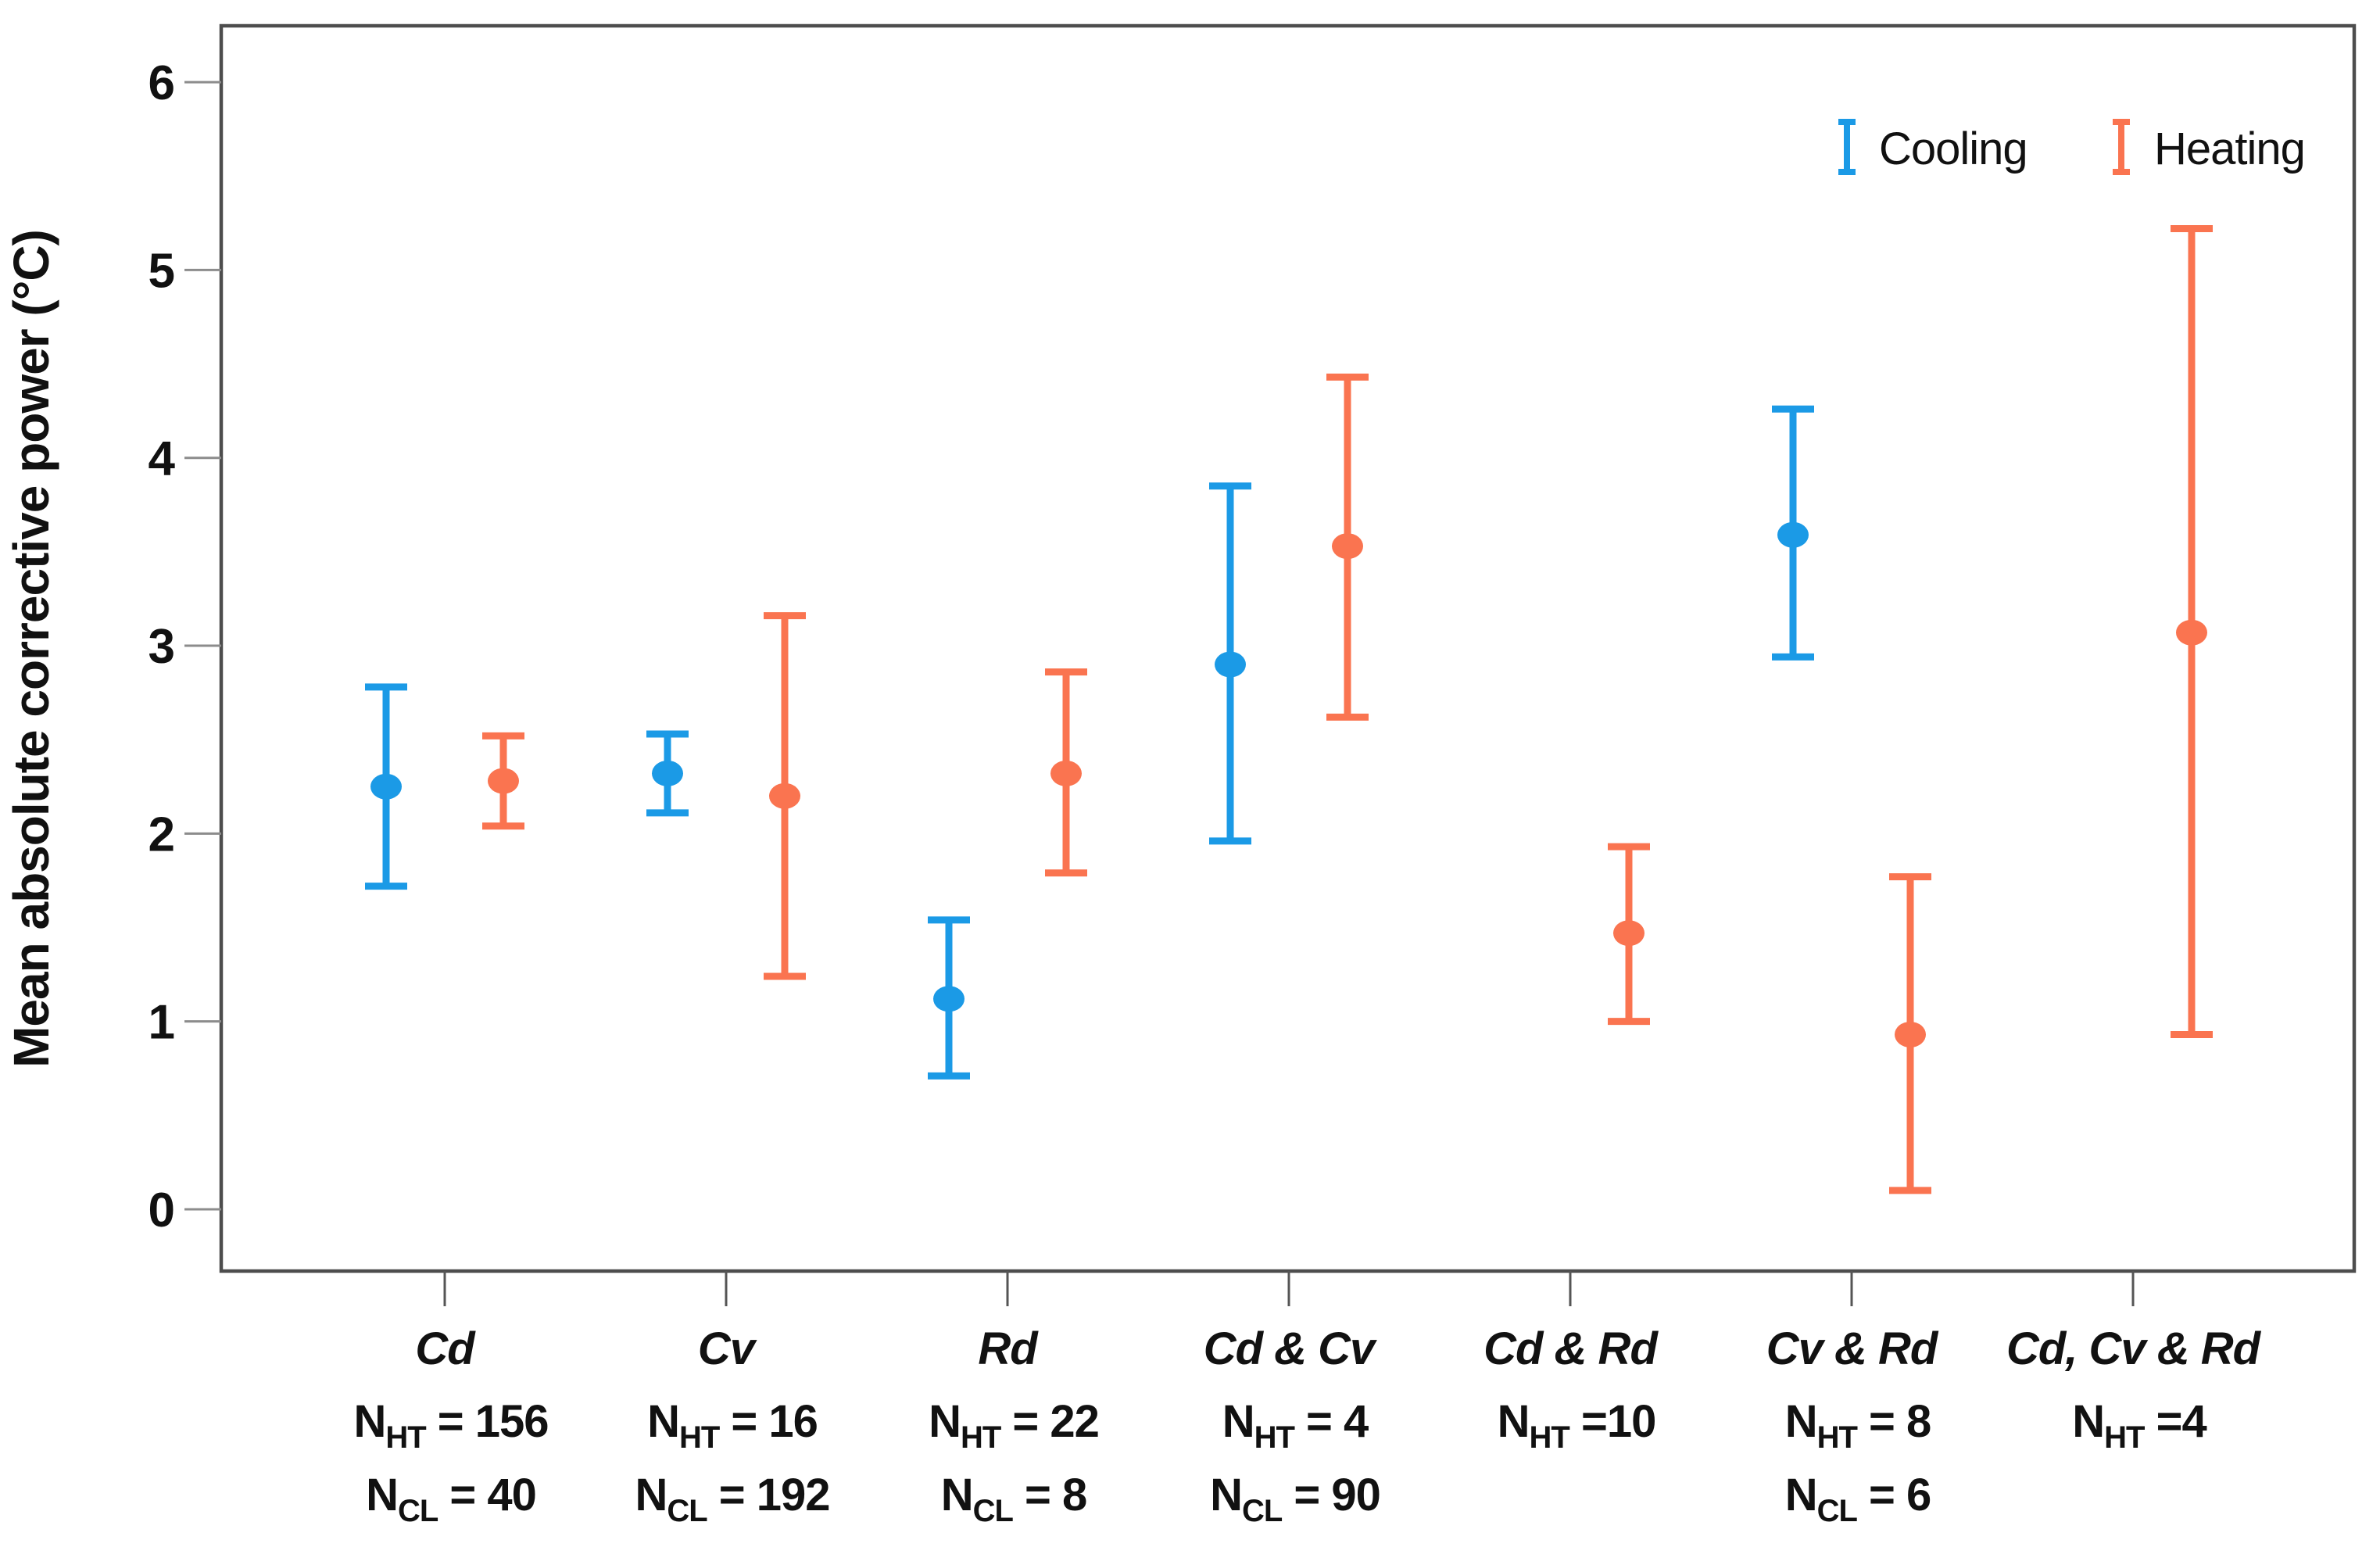 The width and height of the screenshot is (2380, 1547). I want to click on cooling-errorbar-icon, so click(1847, 147).